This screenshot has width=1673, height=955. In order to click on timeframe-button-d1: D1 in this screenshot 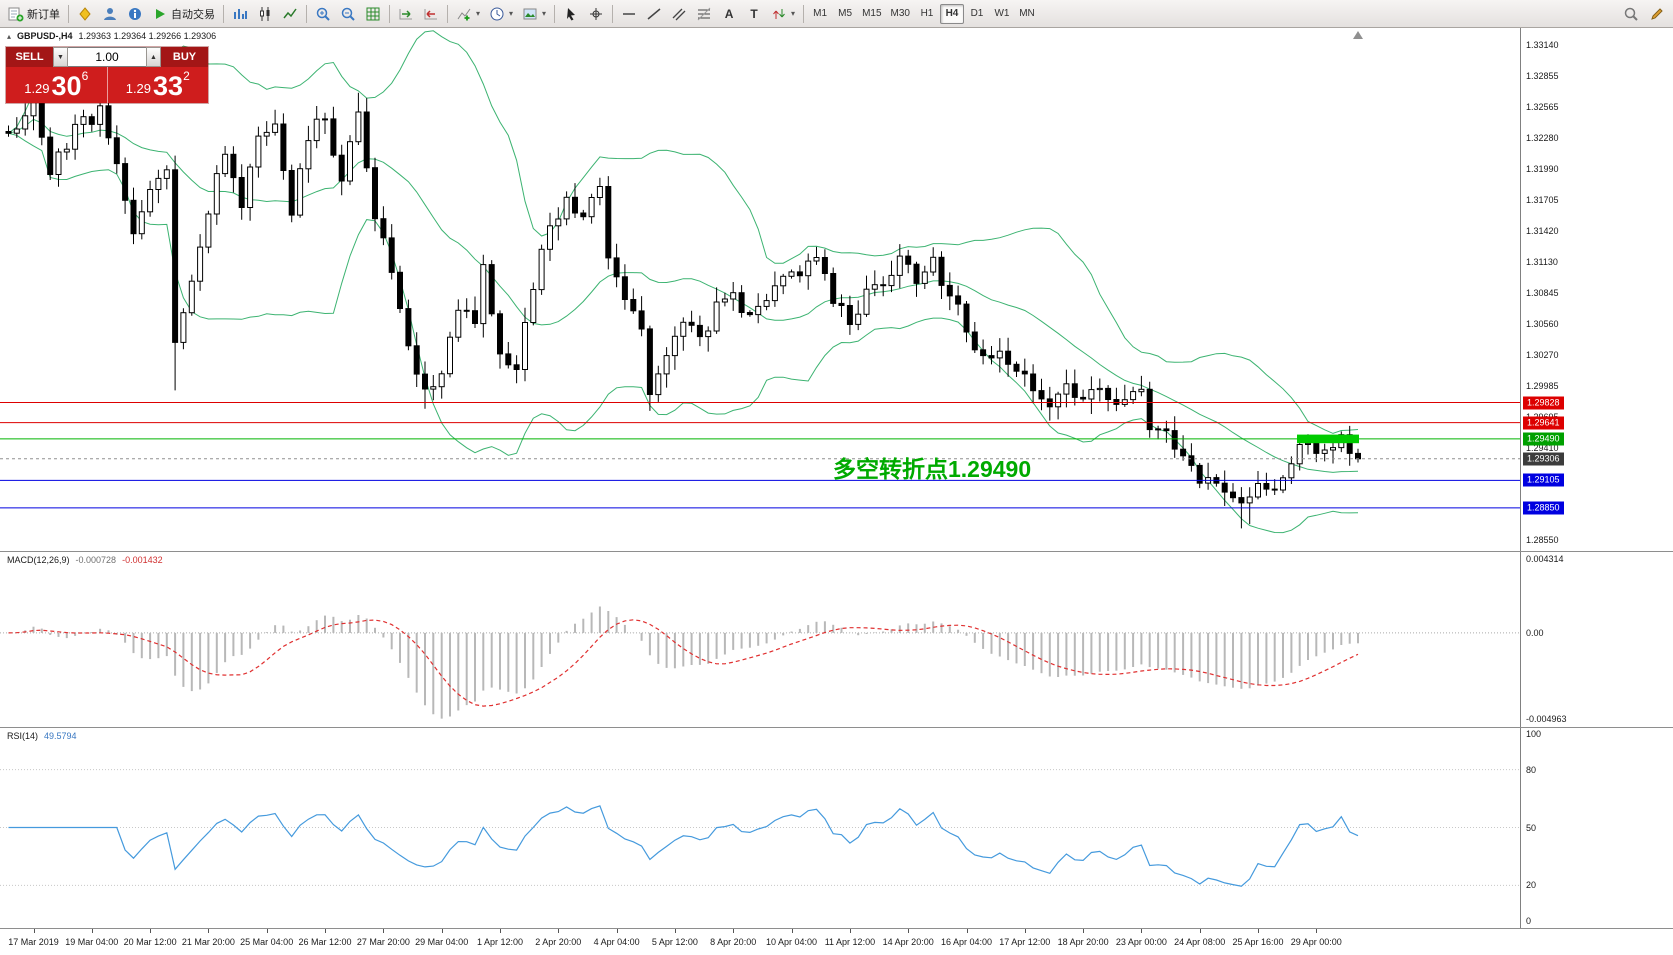, I will do `click(977, 14)`.